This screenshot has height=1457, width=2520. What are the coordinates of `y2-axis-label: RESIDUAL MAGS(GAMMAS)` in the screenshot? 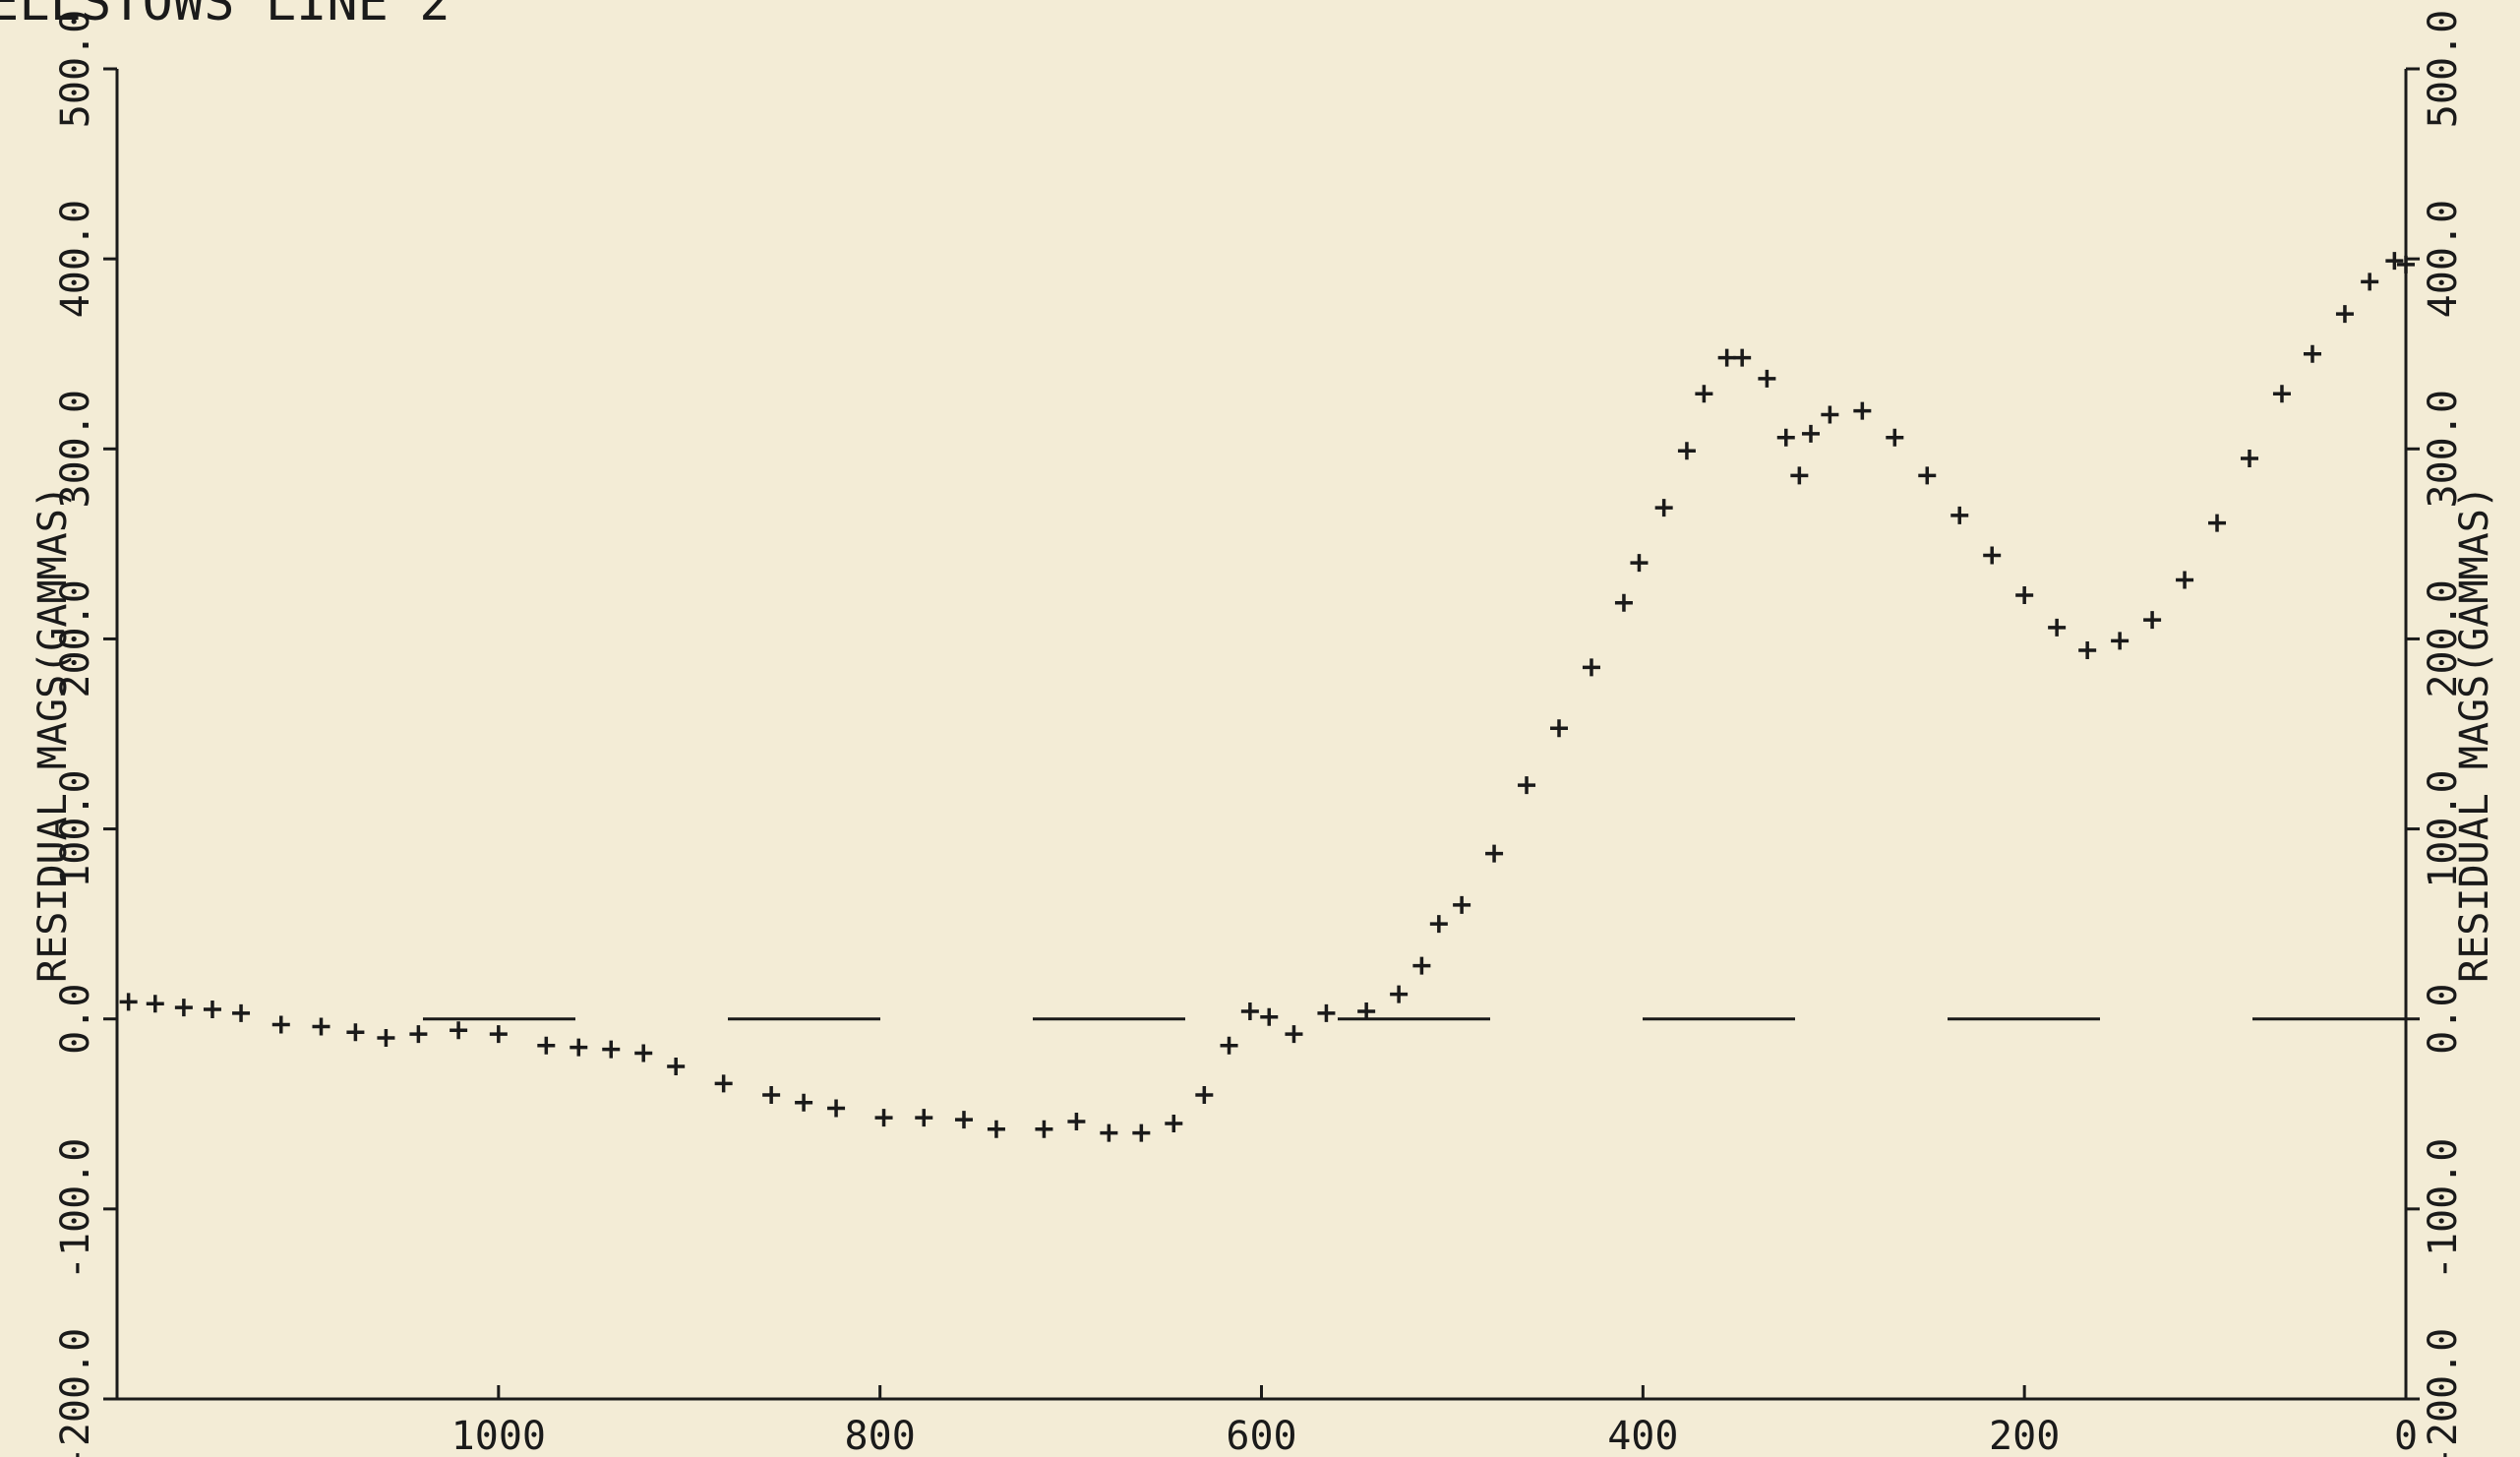 It's located at (2474, 734).